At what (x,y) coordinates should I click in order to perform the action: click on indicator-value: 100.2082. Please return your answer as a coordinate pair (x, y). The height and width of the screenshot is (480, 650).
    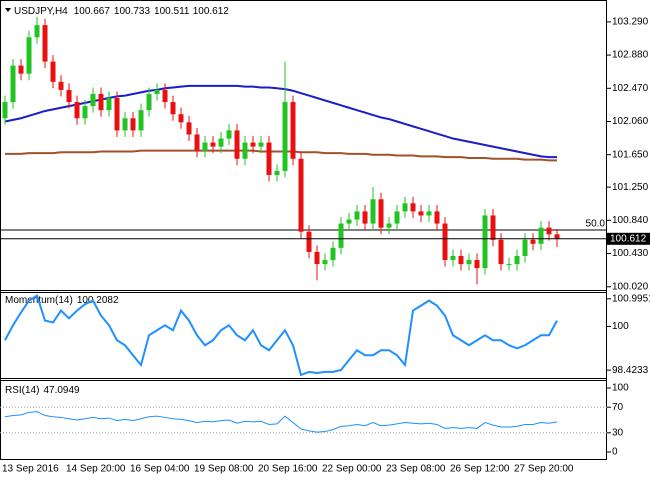
    Looking at the image, I should click on (98, 300).